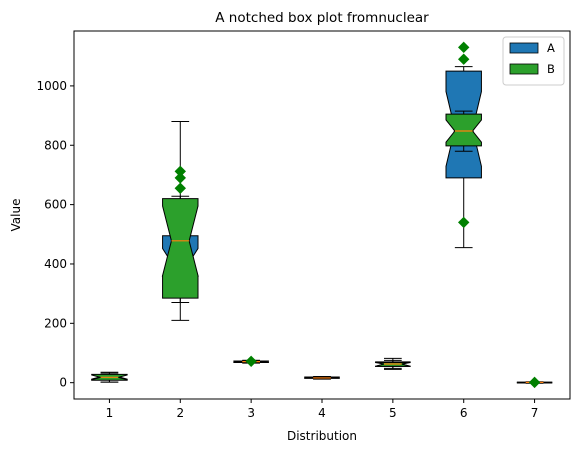 This screenshot has height=453, width=583. What do you see at coordinates (55, 234) in the screenshot?
I see `y-axis: 0 200 400 600 800 1000` at bounding box center [55, 234].